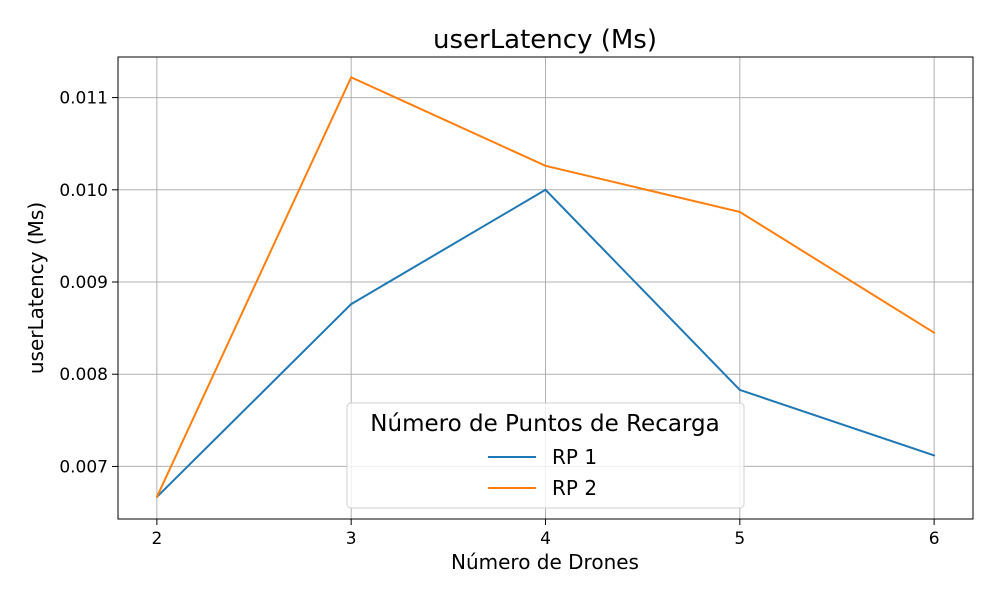  I want to click on y-tick-label: 0.008, so click(83, 375).